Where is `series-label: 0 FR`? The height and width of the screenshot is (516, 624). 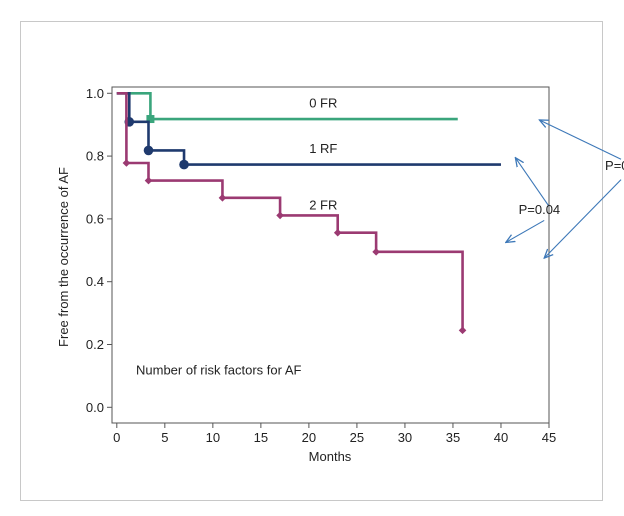 series-label: 0 FR is located at coordinates (323, 102).